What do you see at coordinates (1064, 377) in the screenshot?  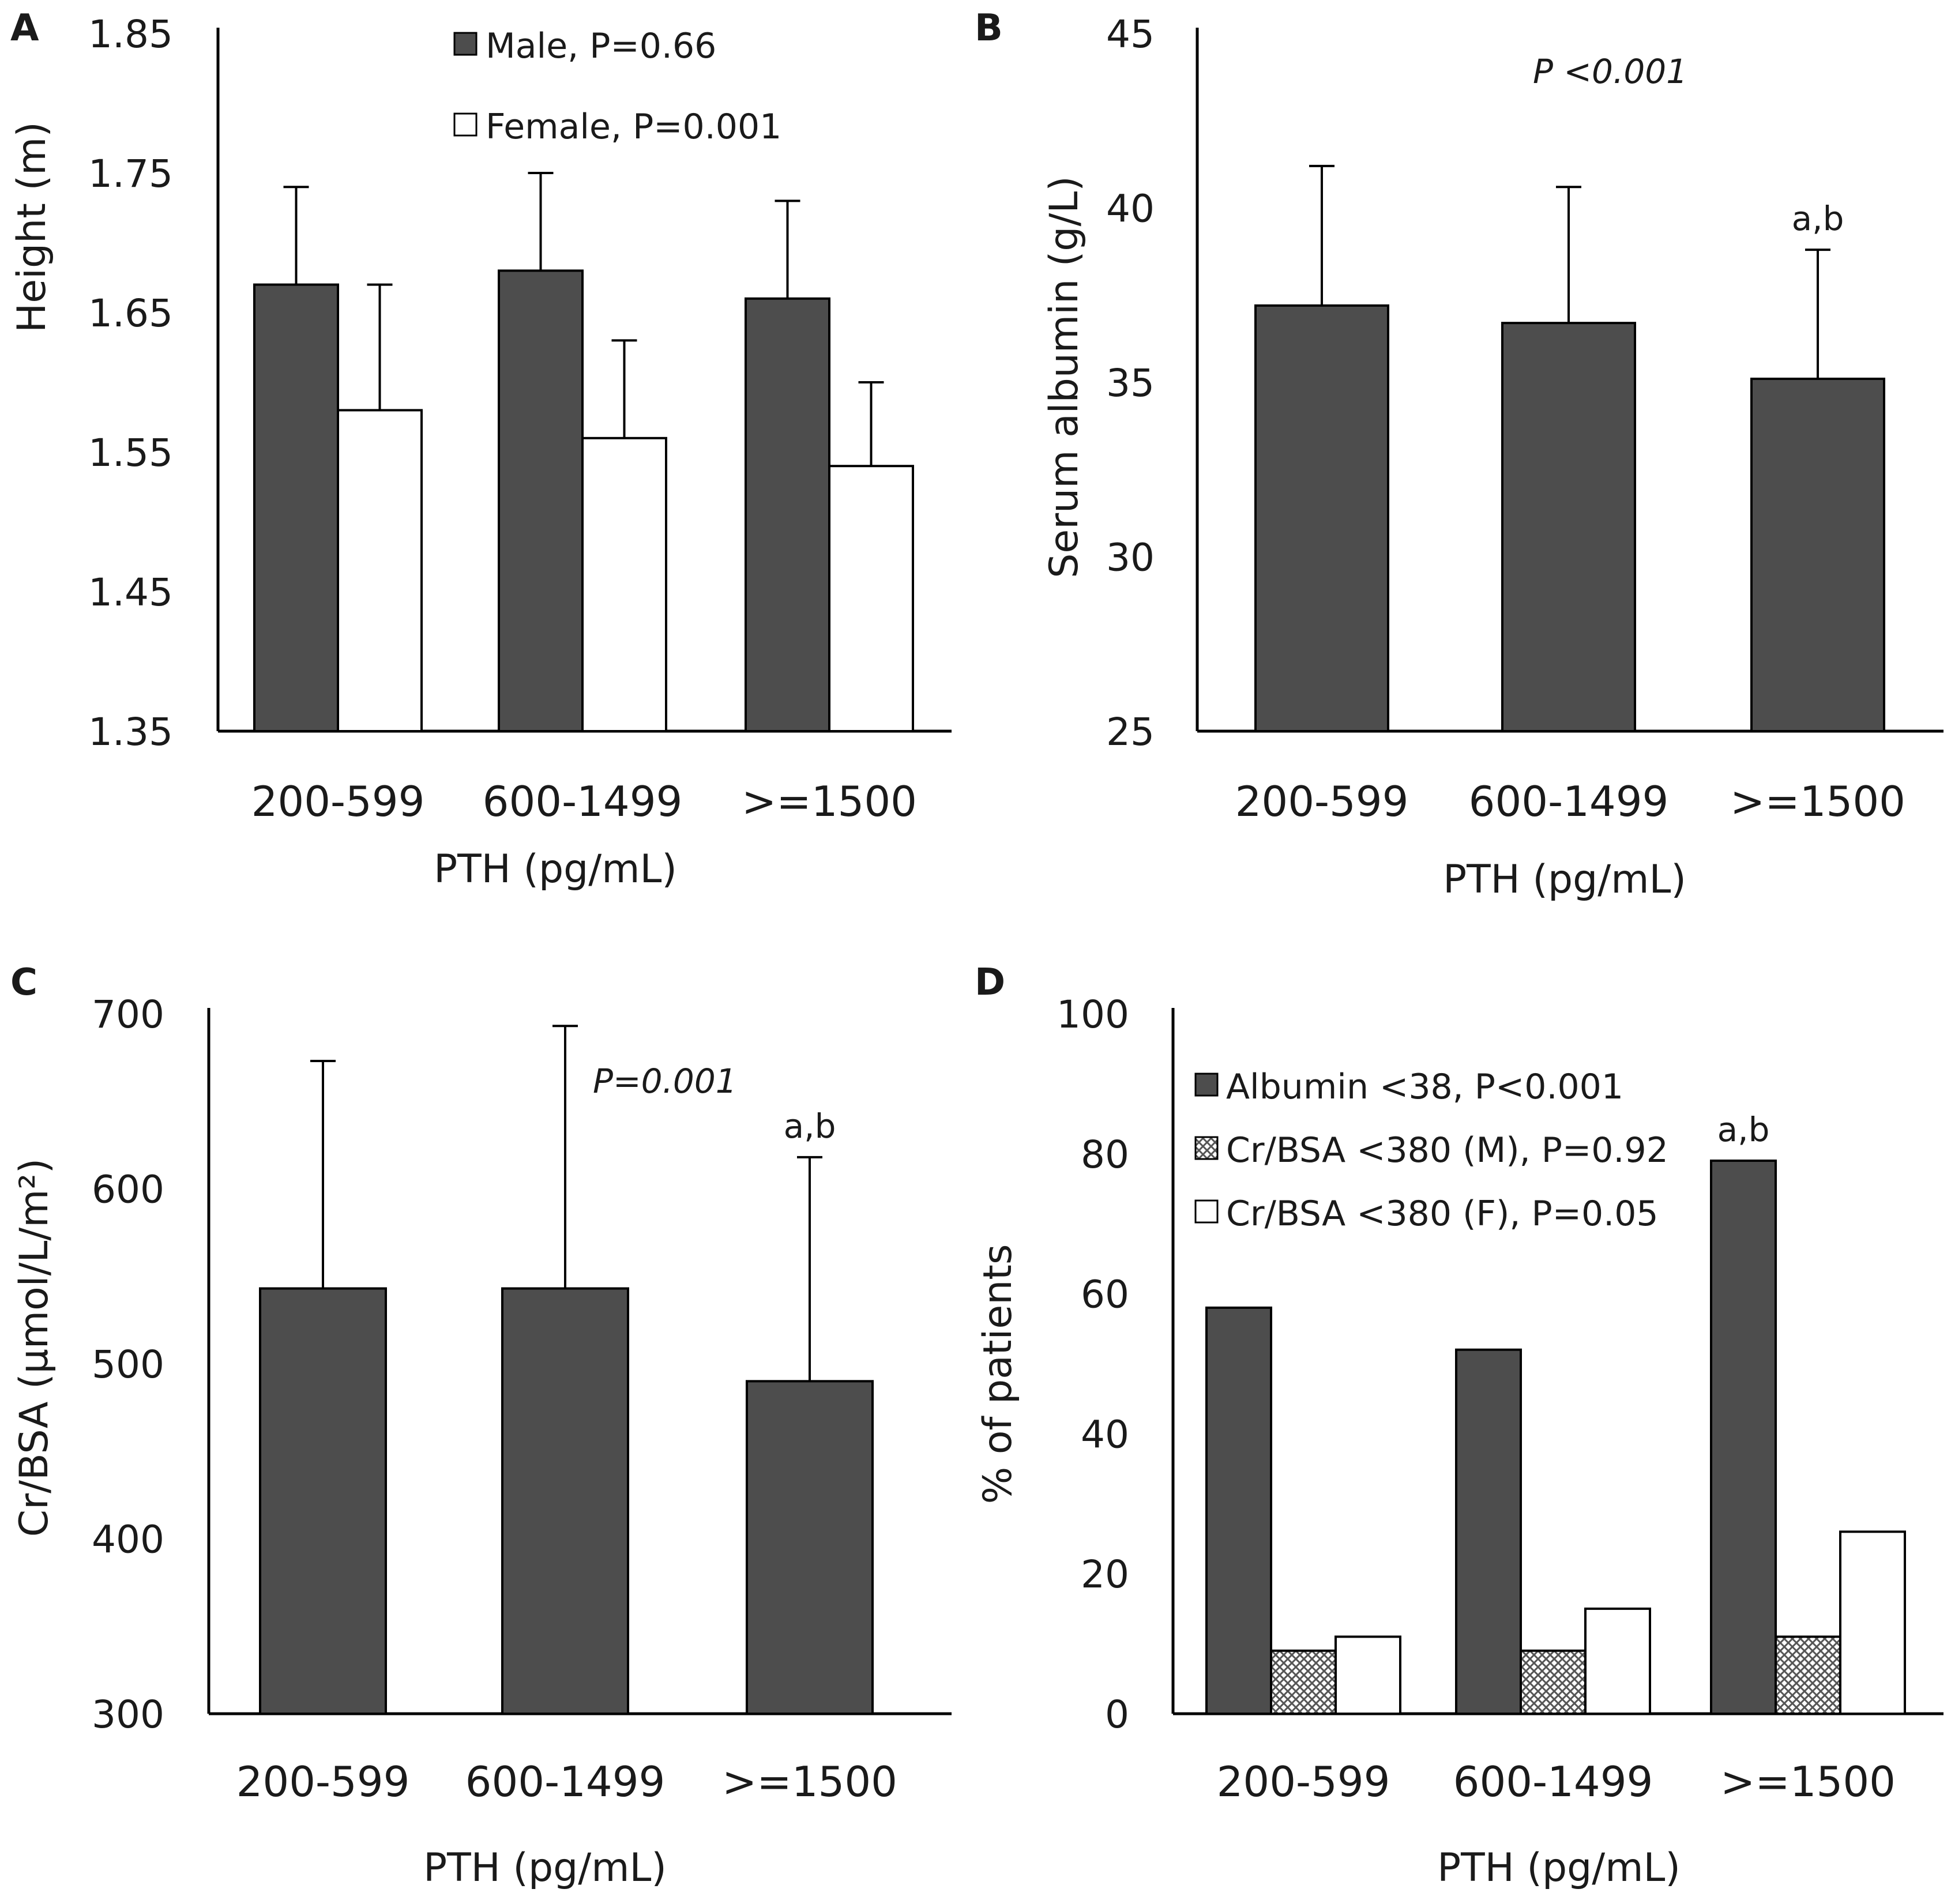 I see `ylabel-b: Serum albumin (g/L)` at bounding box center [1064, 377].